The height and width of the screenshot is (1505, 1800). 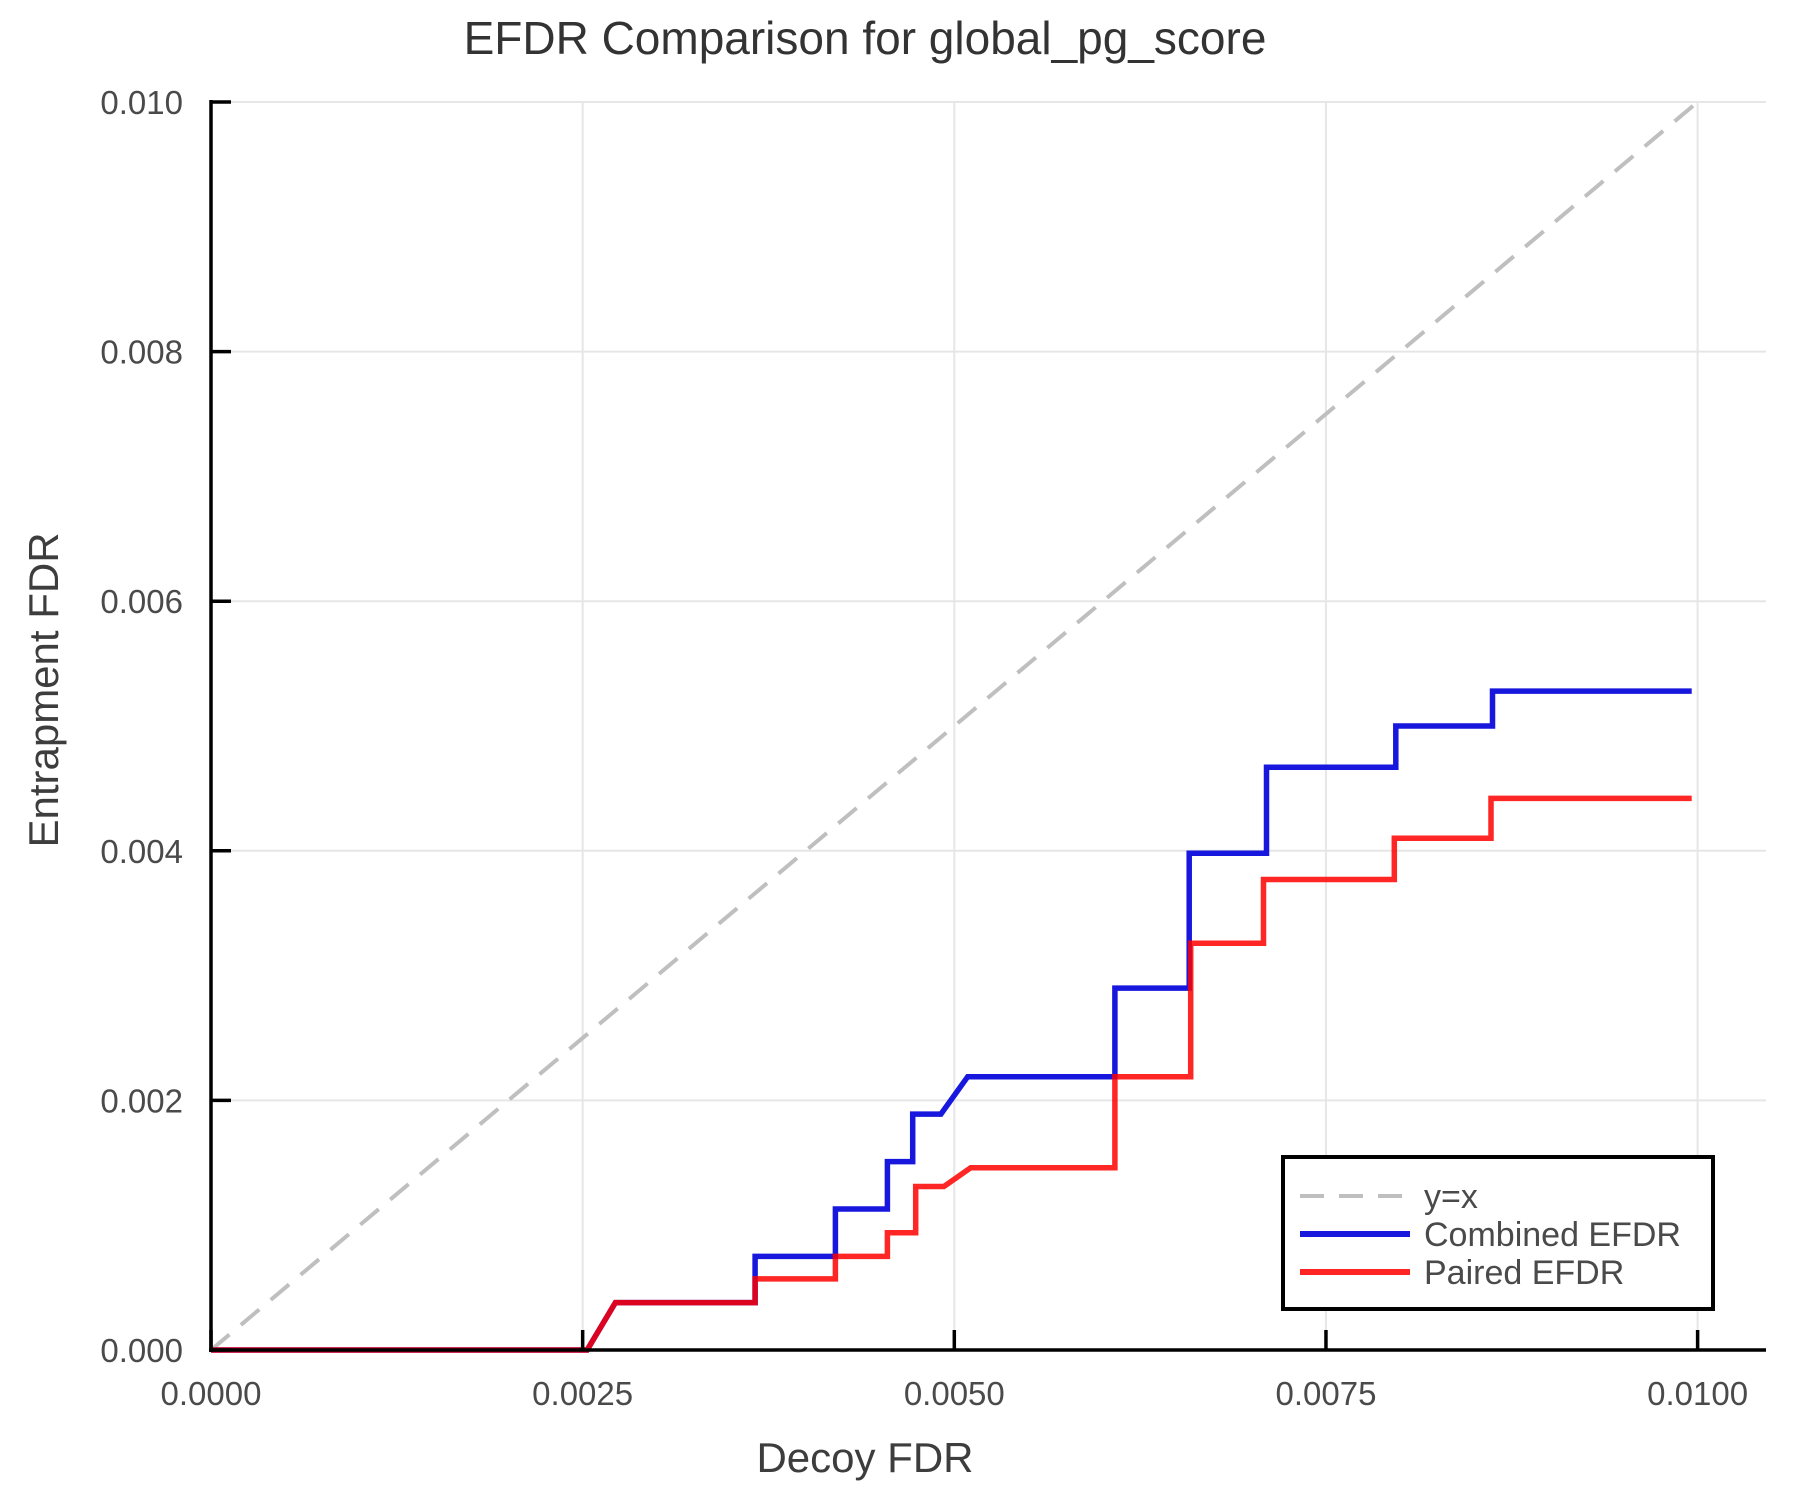 I want to click on x-tick-label: 0.0000, so click(x=211, y=1393).